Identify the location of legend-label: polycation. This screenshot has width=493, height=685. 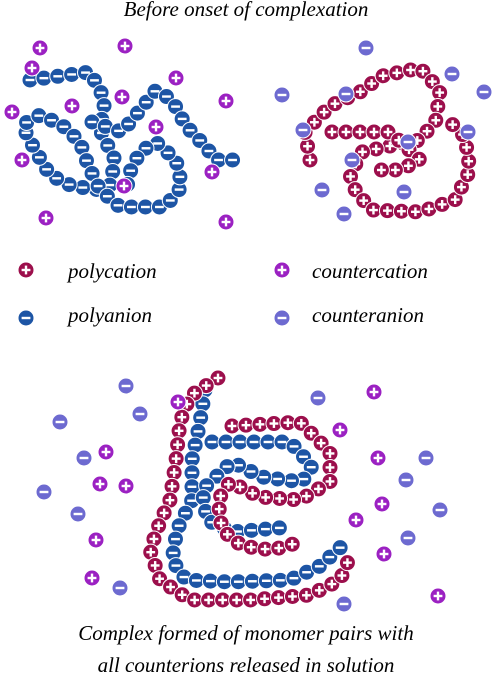
(111, 271).